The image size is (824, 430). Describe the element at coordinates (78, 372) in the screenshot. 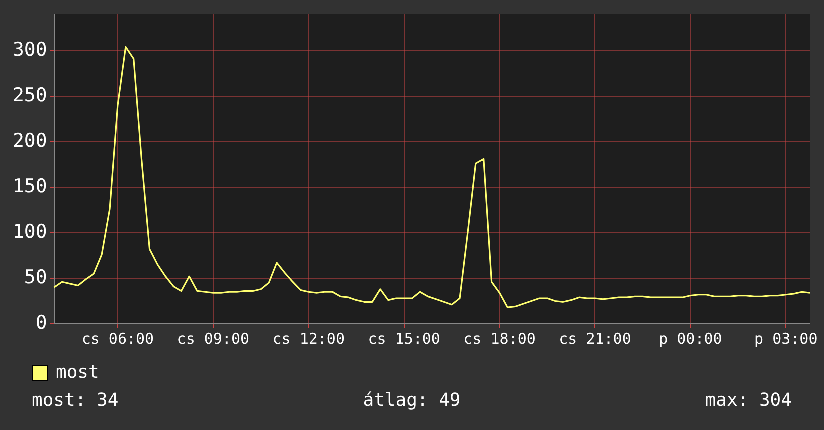

I see `legend-label: most` at that location.